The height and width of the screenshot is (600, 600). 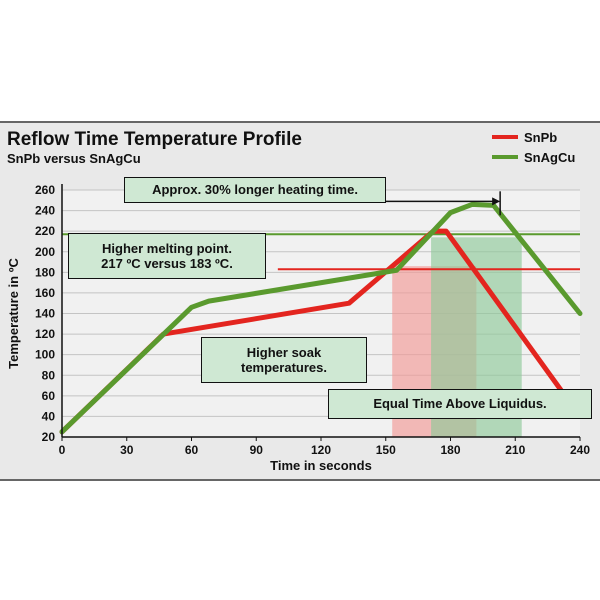 What do you see at coordinates (505, 157) in the screenshot?
I see `legend-swatch-snagcu` at bounding box center [505, 157].